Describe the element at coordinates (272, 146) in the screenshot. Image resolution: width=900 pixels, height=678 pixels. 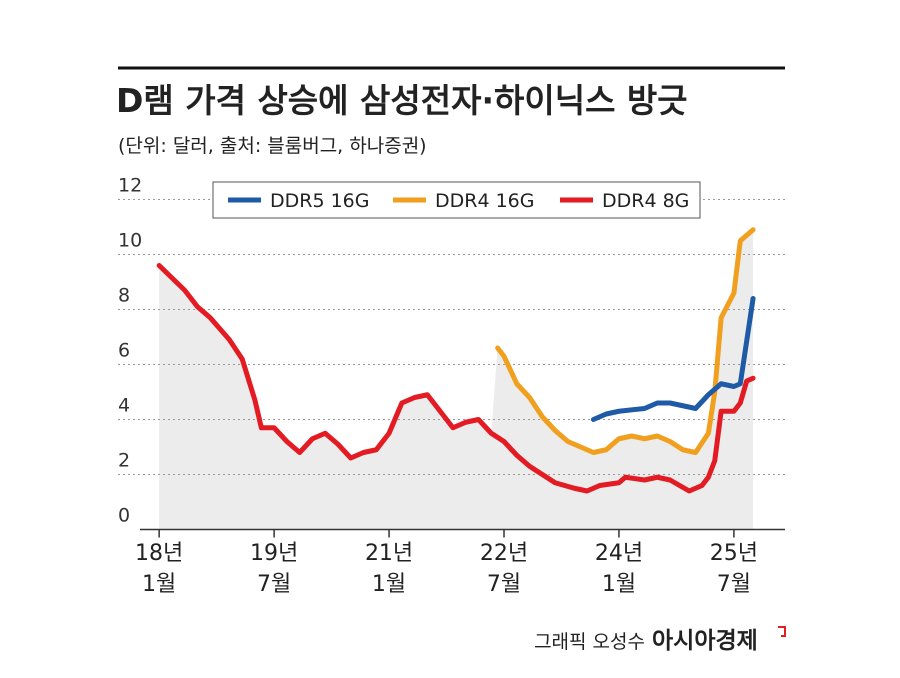
I see `chart-subtitle: (단위: 달러, 출처: 블룸버그, 하나증권)` at that location.